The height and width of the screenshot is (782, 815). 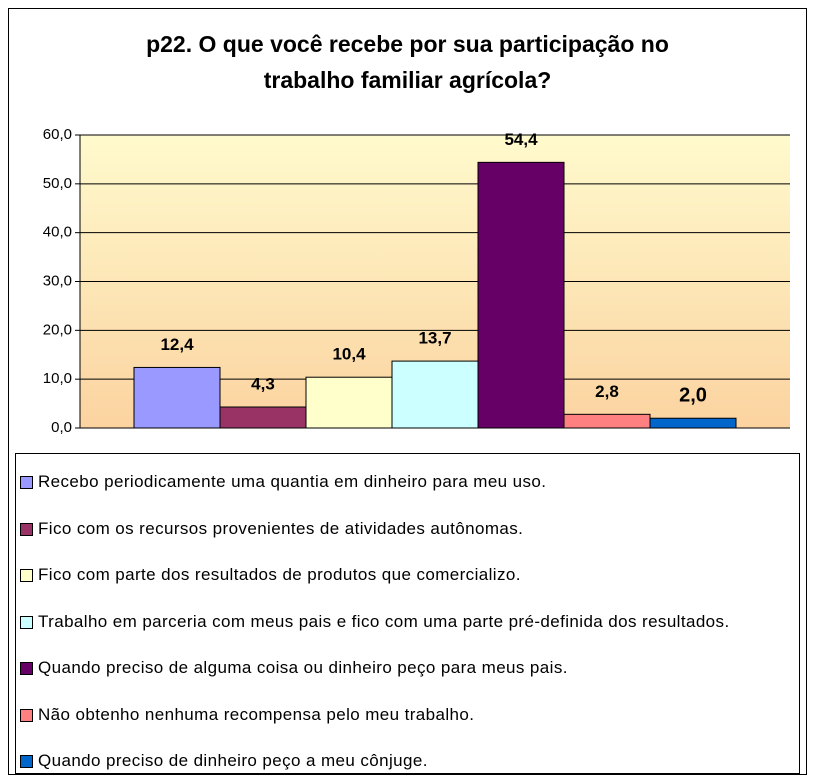 I want to click on data-label: 54,4, so click(x=521, y=139).